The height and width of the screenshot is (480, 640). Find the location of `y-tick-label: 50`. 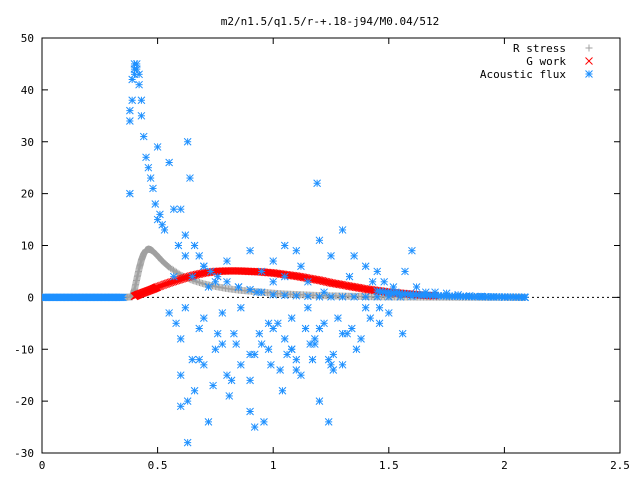

y-tick-label: 50 is located at coordinates (27, 38).